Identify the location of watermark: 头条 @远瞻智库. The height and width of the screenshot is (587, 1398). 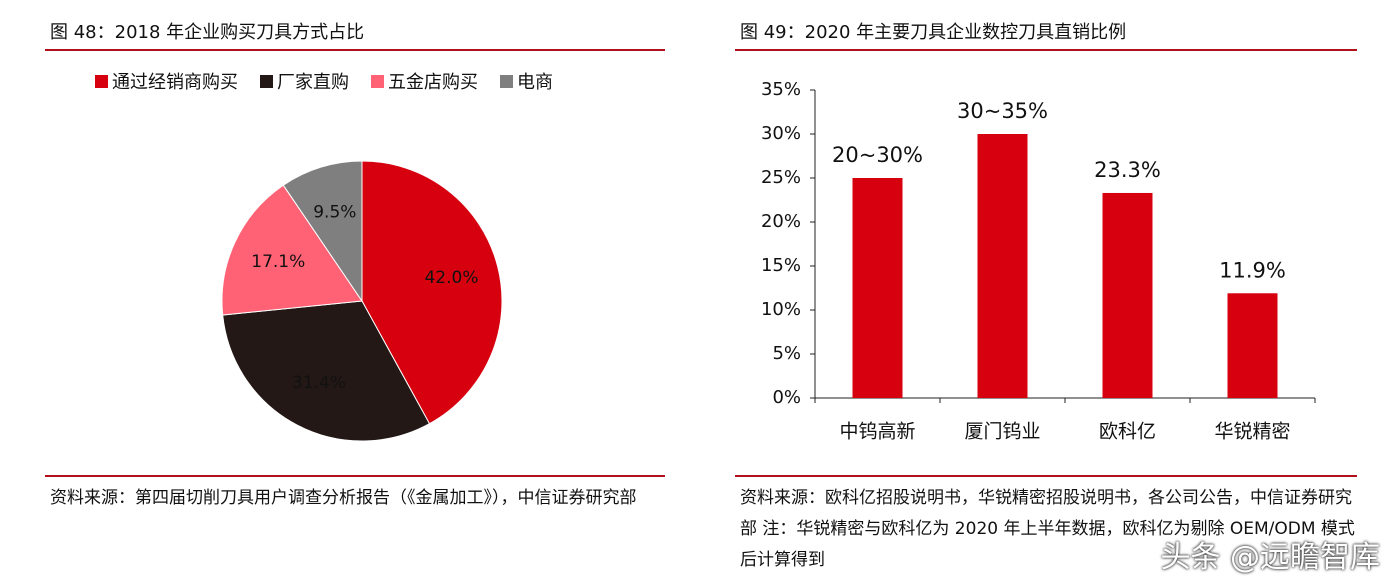
(1270, 557).